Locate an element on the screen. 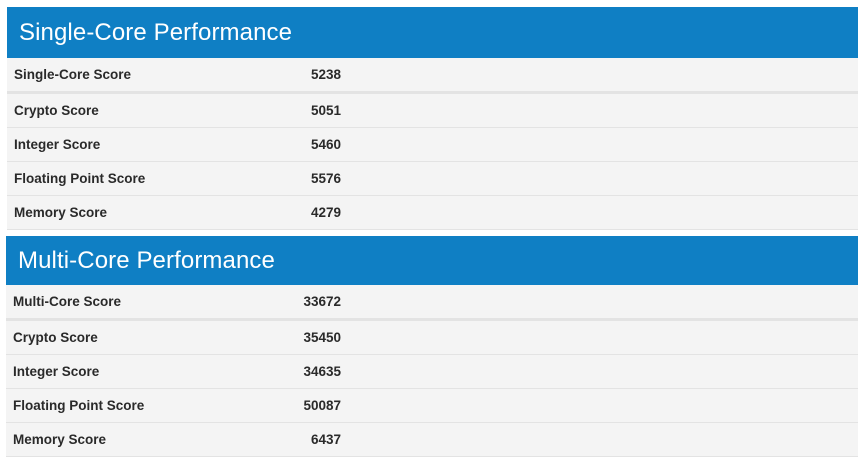 The image size is (865, 461). table-row: Integer Score 34635 is located at coordinates (432, 372).